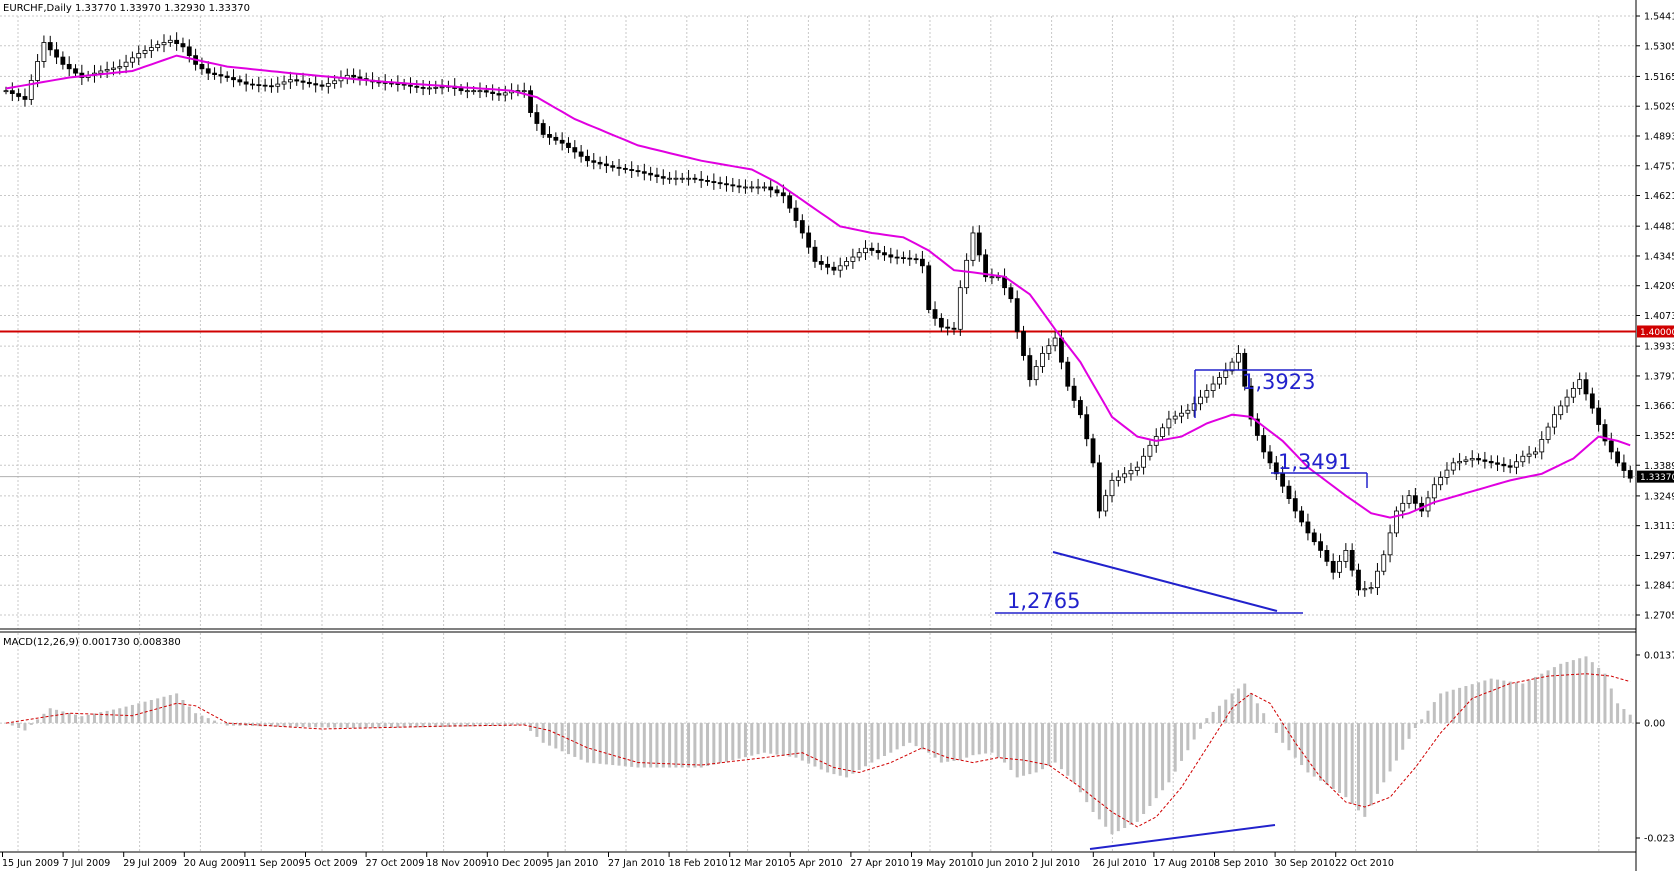 This screenshot has height=871, width=1674. I want to click on macd-tick-label: 0.00, so click(1654, 724).